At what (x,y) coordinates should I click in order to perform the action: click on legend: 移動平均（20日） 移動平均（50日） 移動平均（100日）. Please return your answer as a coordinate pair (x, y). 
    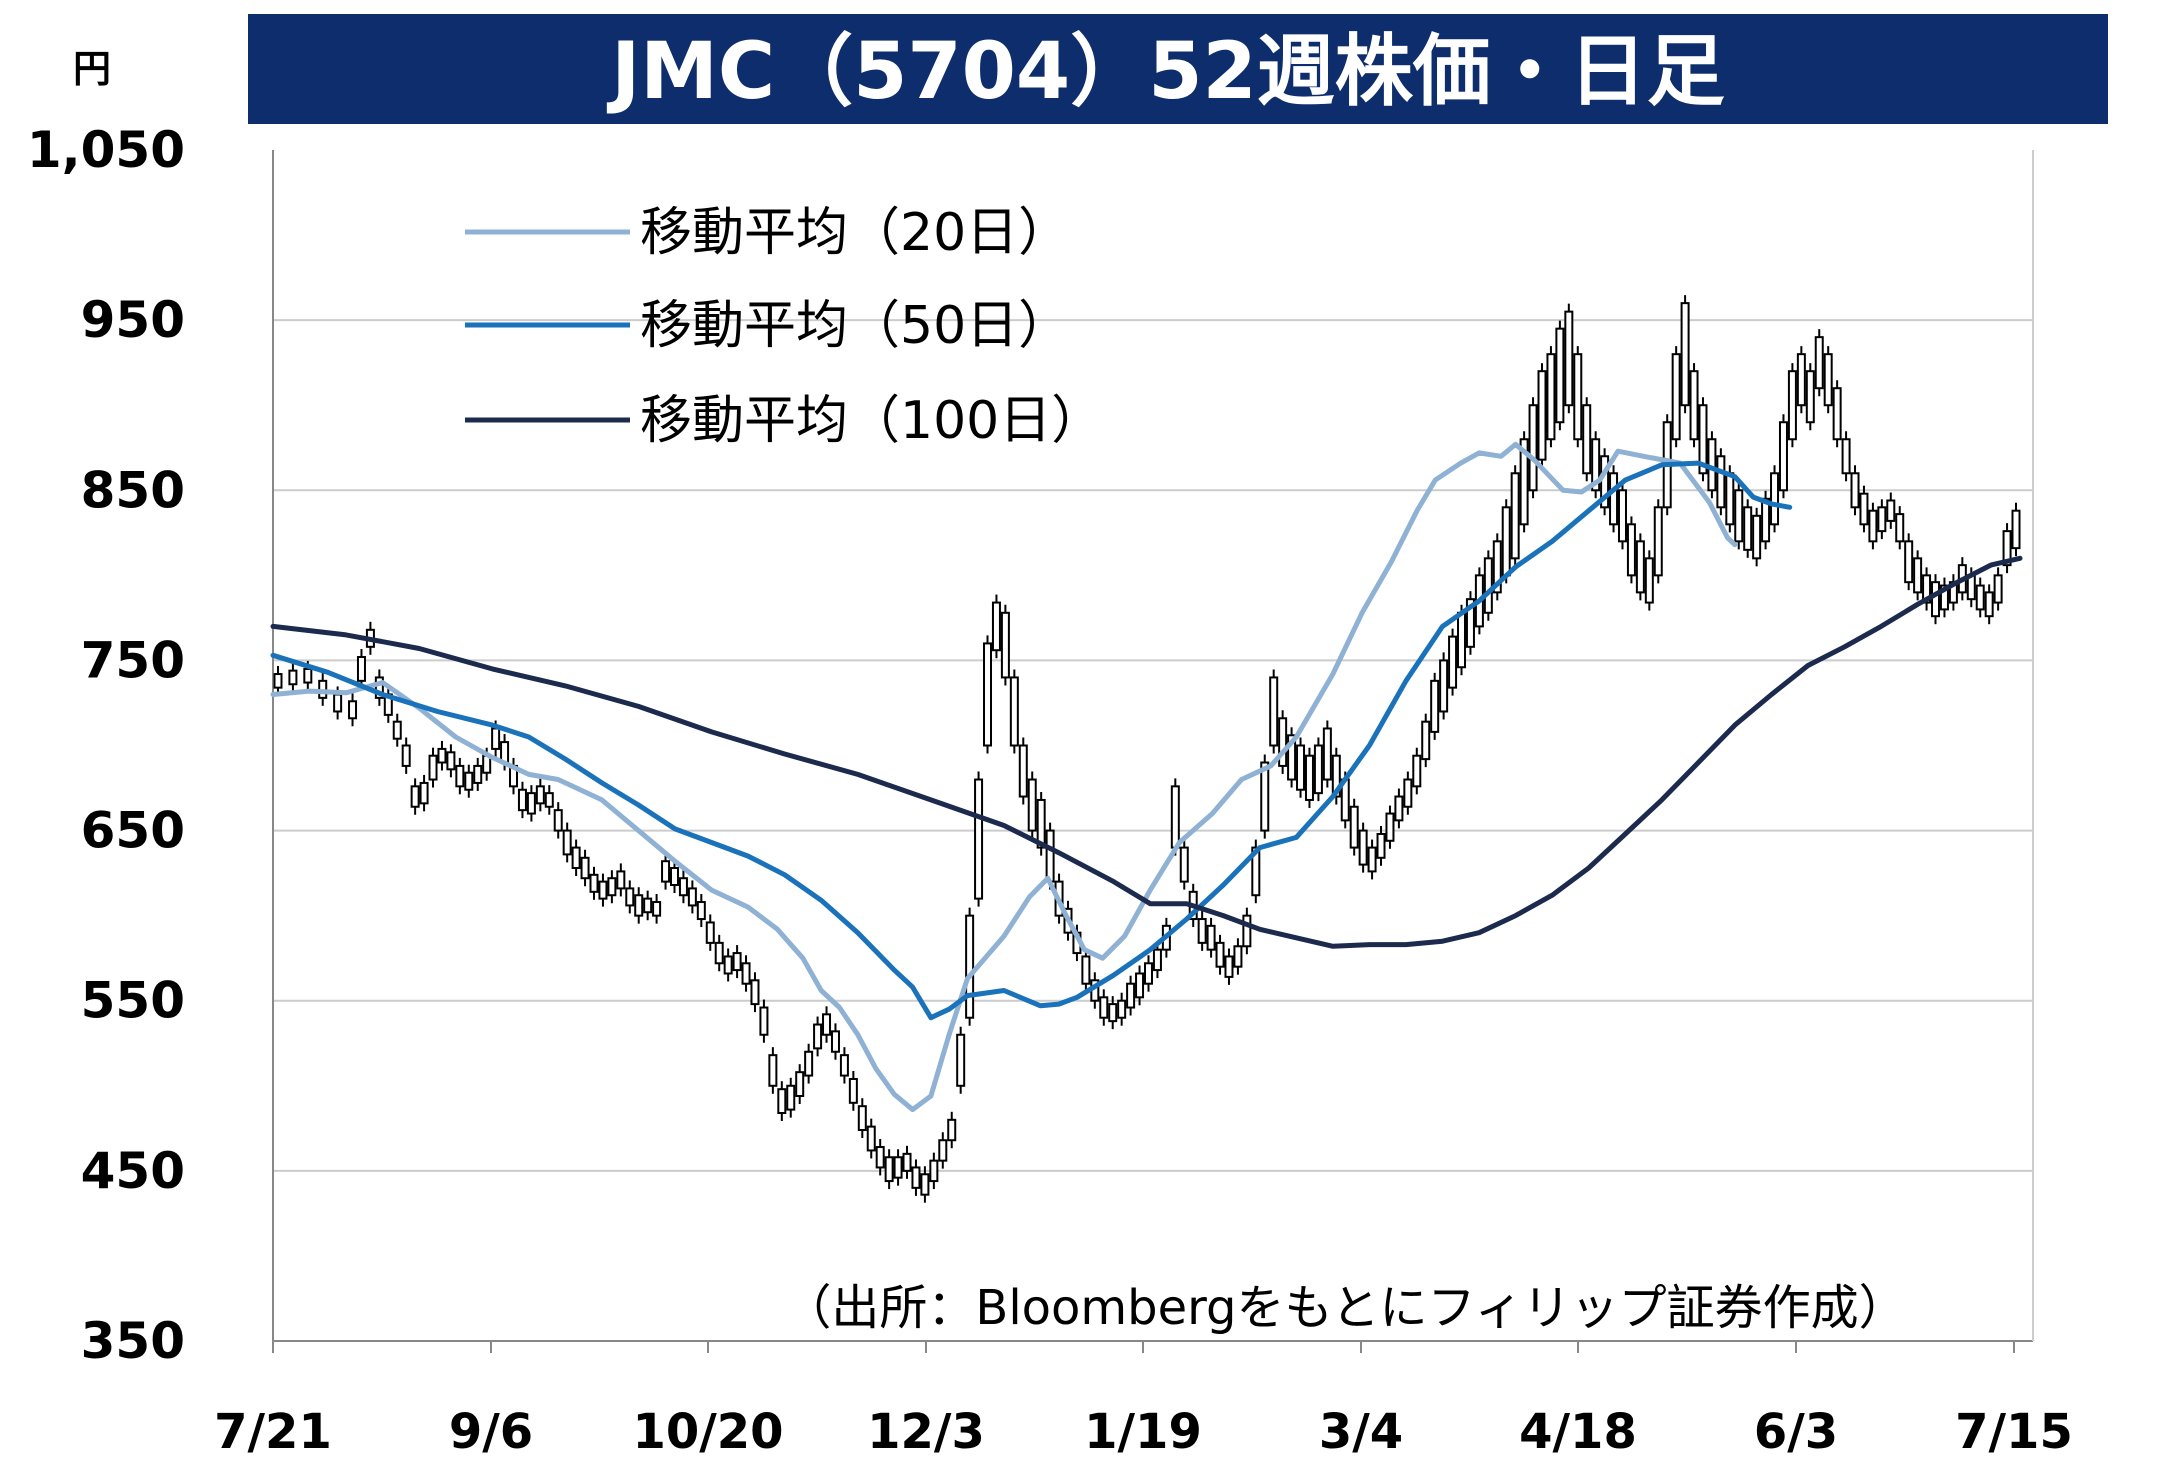
    Looking at the image, I should click on (784, 327).